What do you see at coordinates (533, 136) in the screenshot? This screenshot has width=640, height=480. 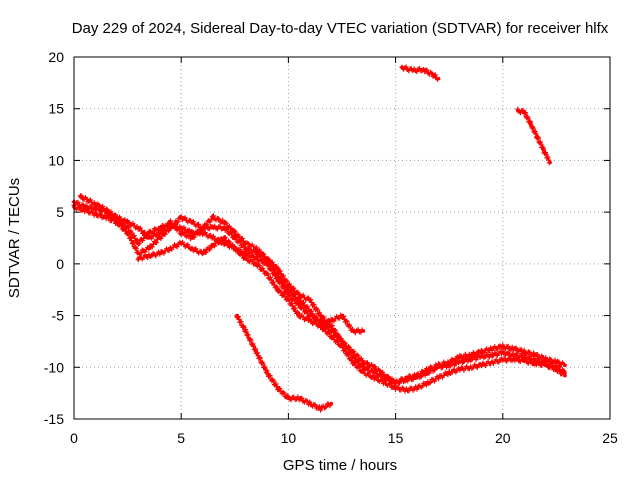 I see `series-track-g` at bounding box center [533, 136].